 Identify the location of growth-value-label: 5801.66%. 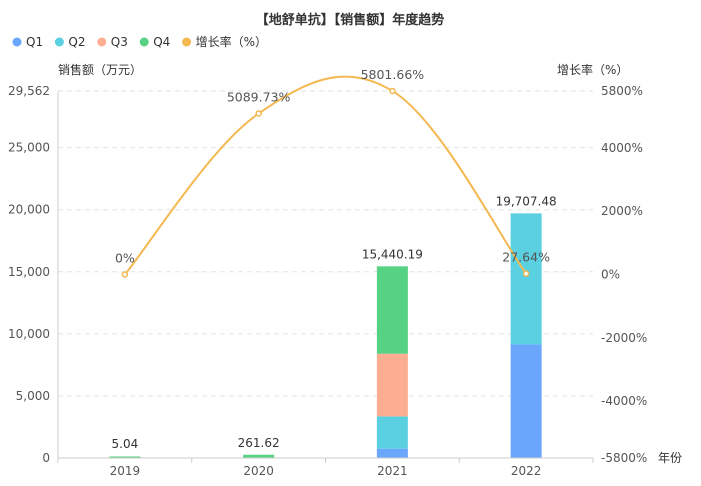
(393, 74).